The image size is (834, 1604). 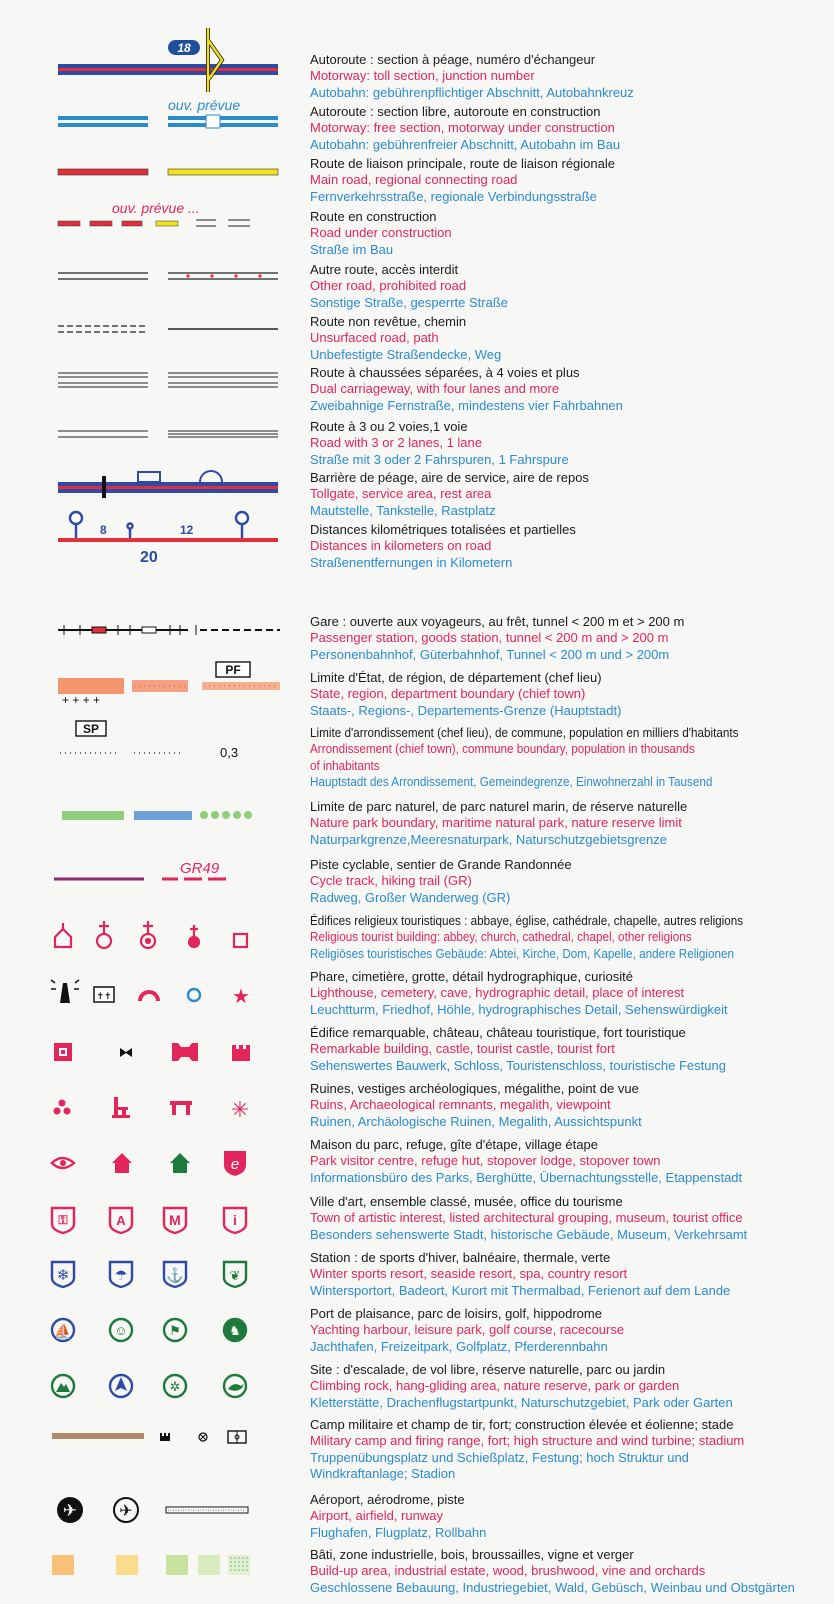 What do you see at coordinates (387, 1499) in the screenshot?
I see `label-french: Aéroport, aérodrome, piste` at bounding box center [387, 1499].